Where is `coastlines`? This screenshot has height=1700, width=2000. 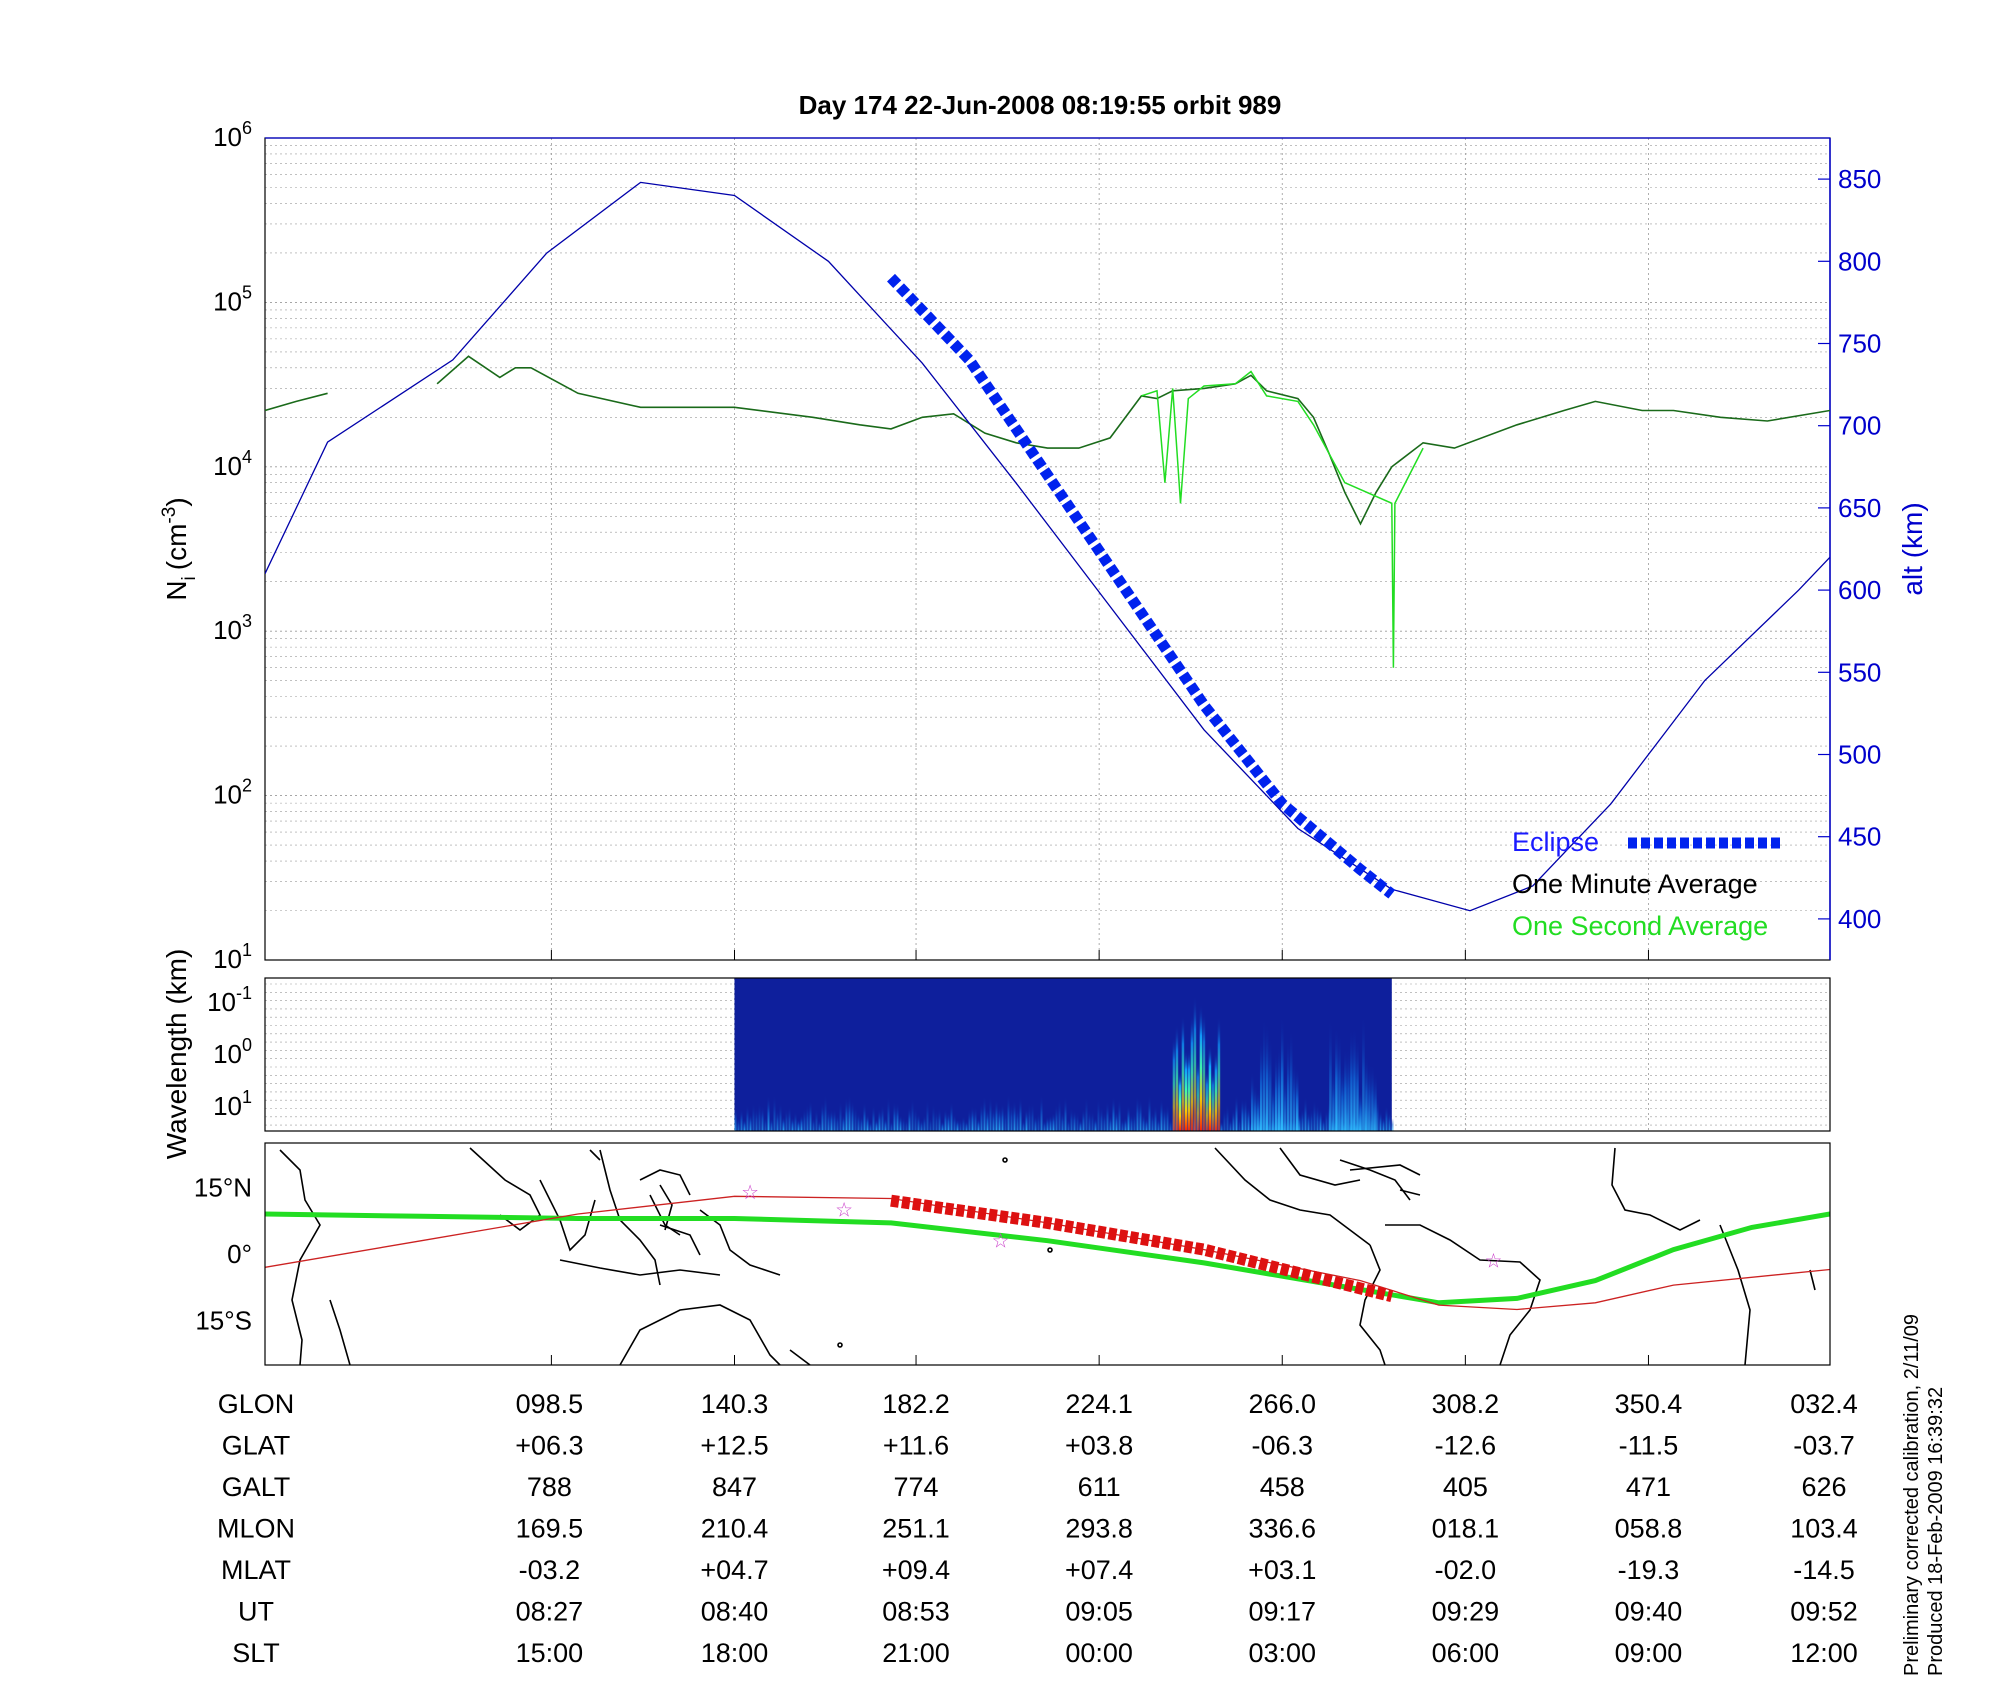 coastlines is located at coordinates (1047, 1256).